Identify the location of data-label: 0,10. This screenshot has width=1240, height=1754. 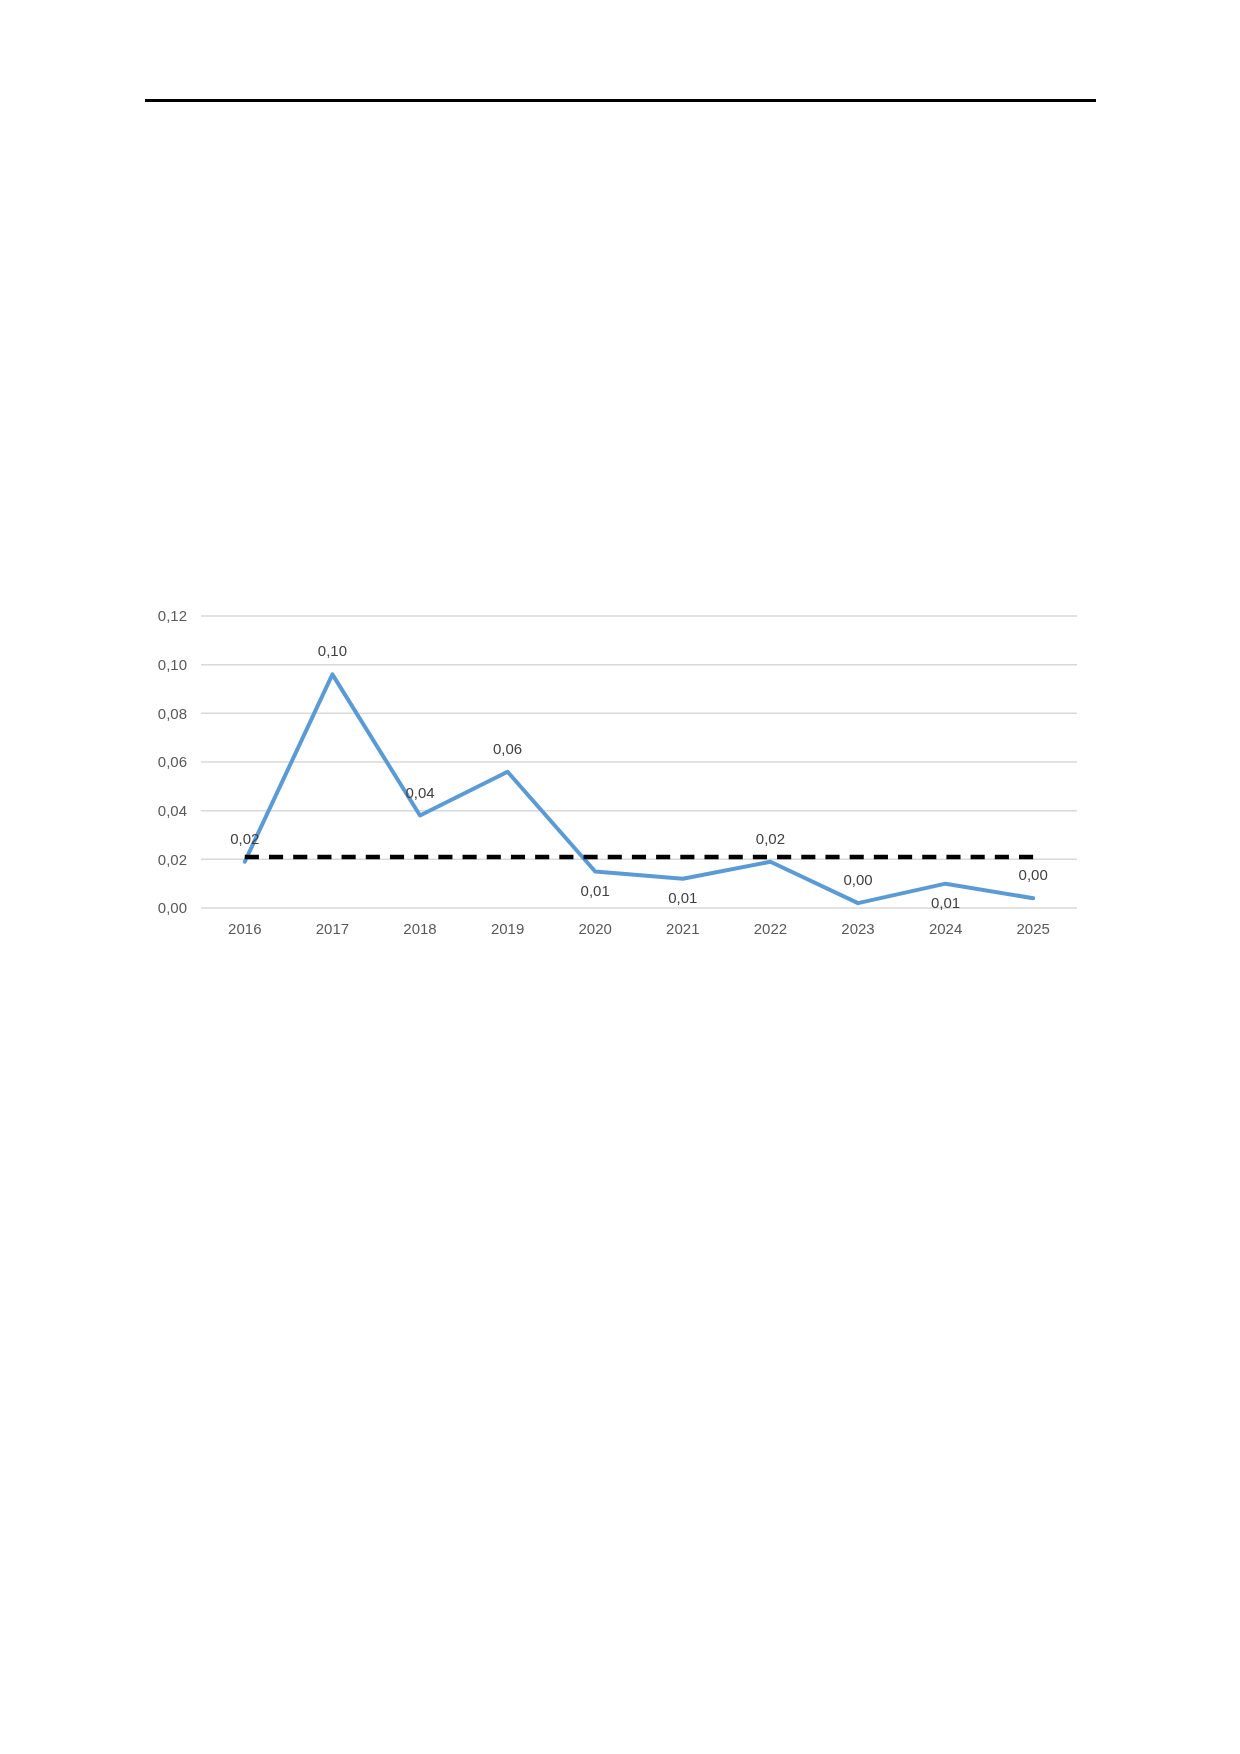
(332, 651).